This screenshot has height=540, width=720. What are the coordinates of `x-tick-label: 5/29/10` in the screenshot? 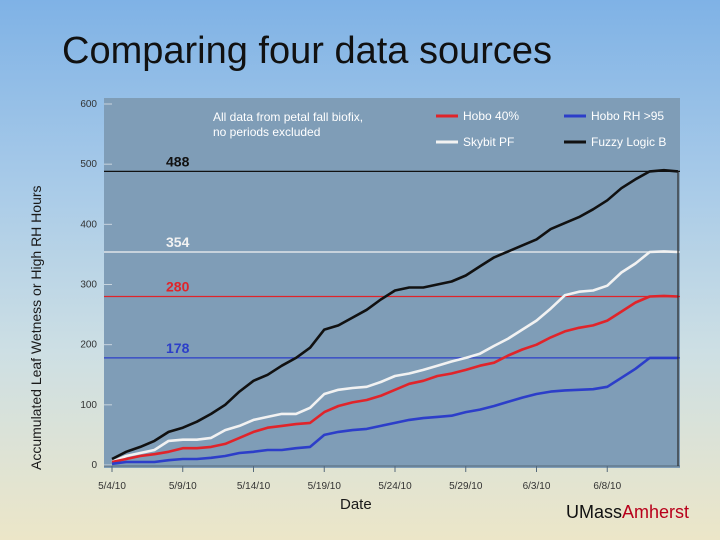 It's located at (466, 486).